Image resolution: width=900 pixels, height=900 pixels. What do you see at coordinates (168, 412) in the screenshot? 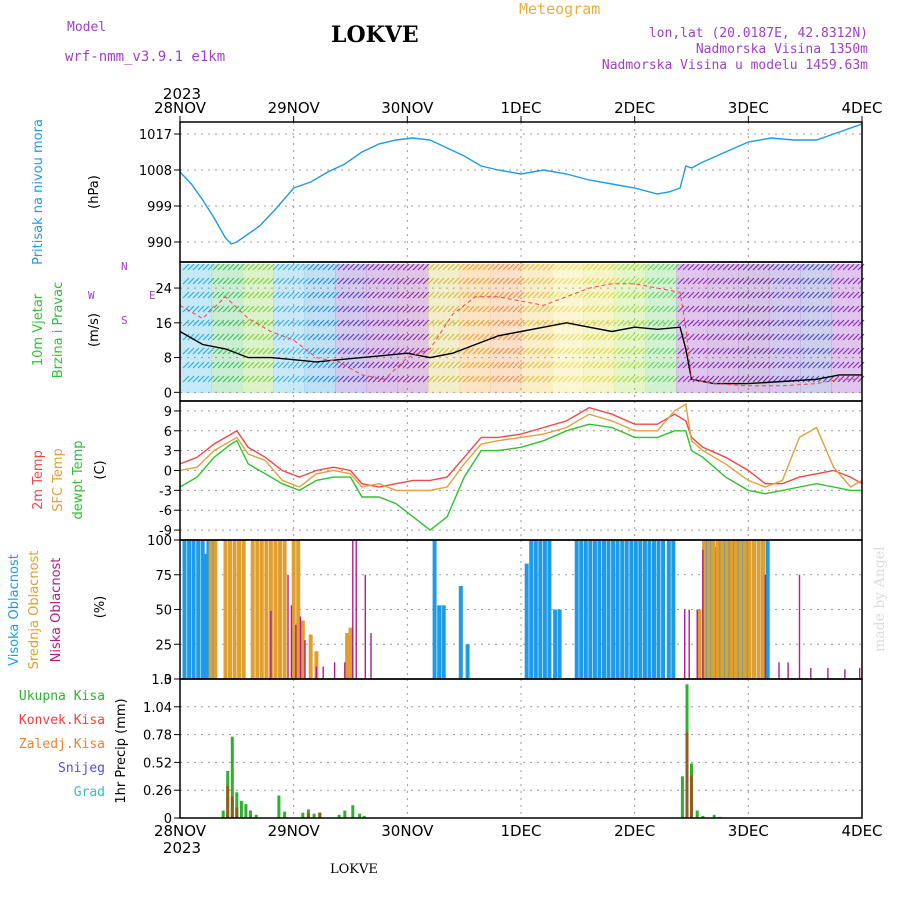
I see `y-tick-label: 9` at bounding box center [168, 412].